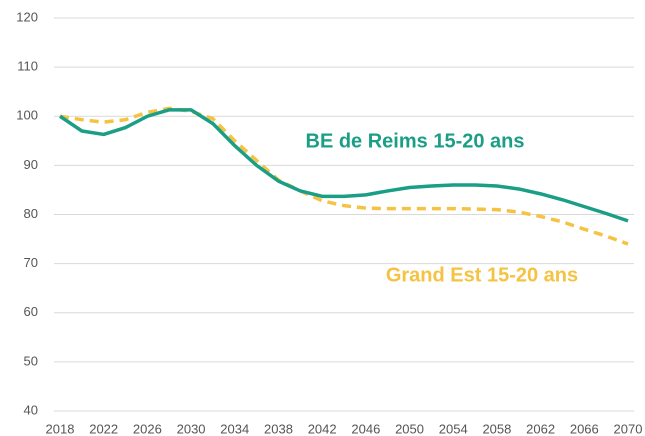 The height and width of the screenshot is (436, 645). Describe the element at coordinates (31, 311) in the screenshot. I see `y-tick-label: 60` at that location.